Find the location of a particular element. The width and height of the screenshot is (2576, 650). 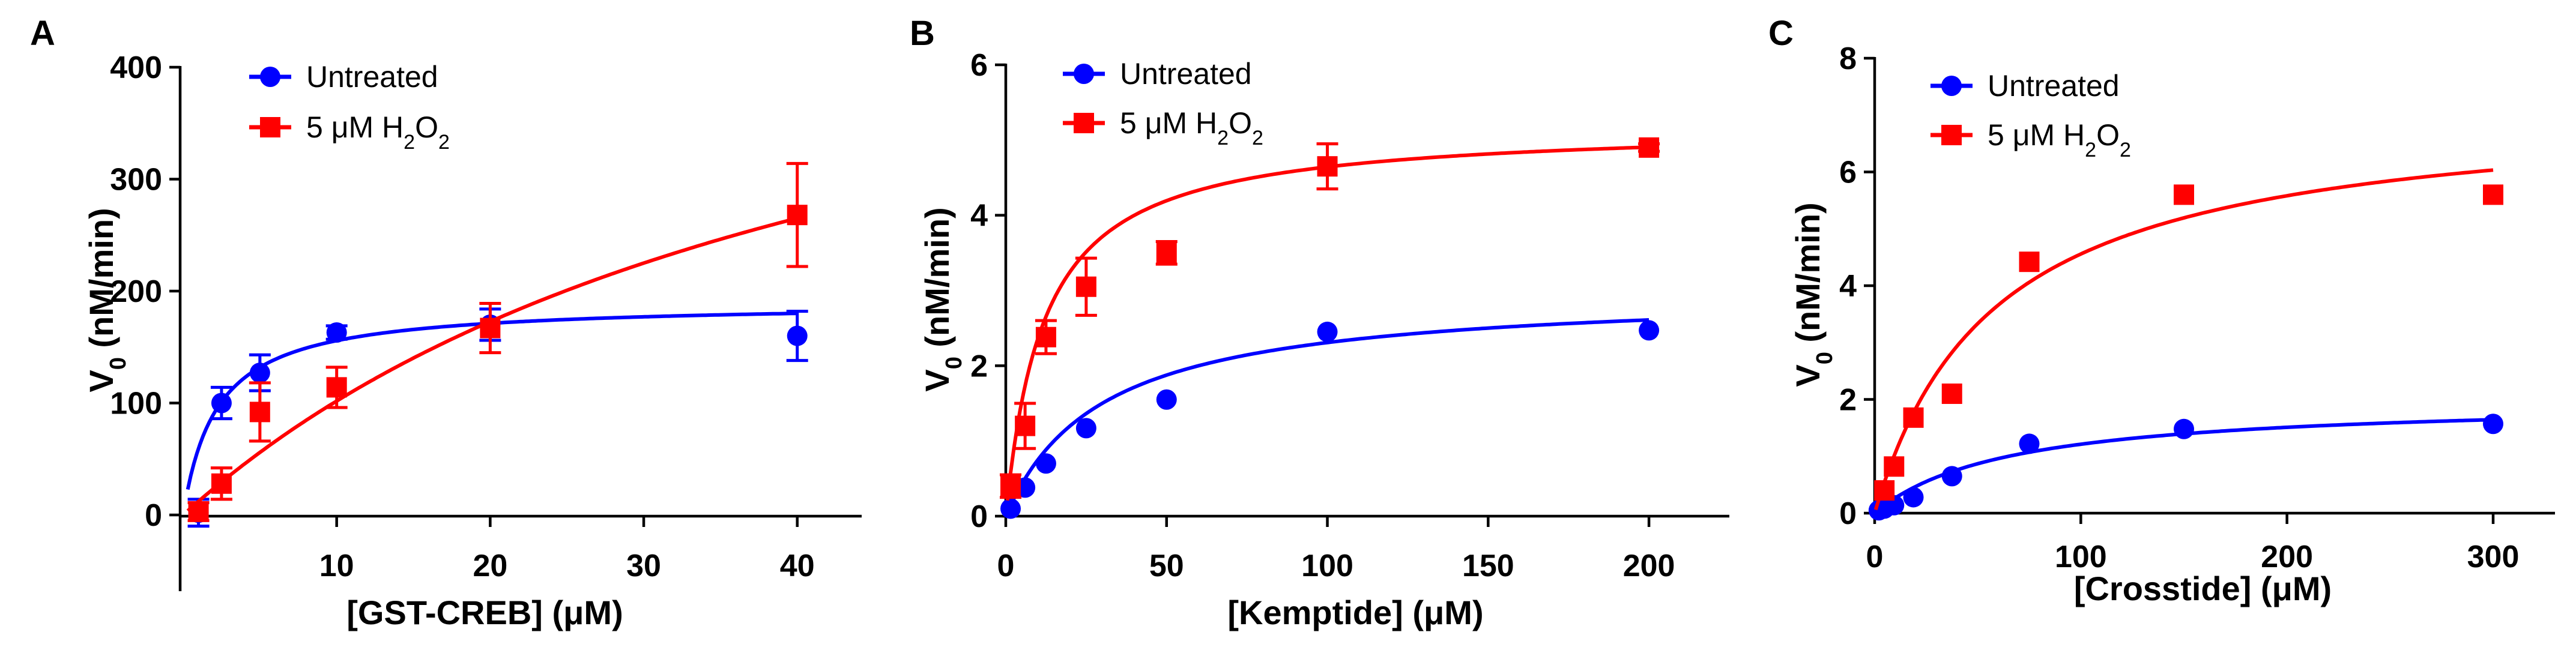

y-tick-label: 300 is located at coordinates (136, 180).